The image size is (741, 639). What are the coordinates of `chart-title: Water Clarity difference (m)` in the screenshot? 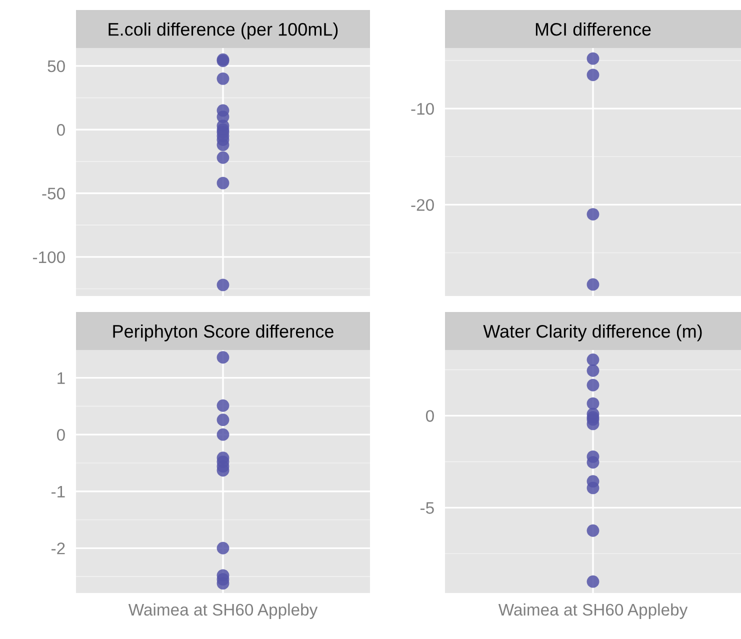 It's located at (592, 333).